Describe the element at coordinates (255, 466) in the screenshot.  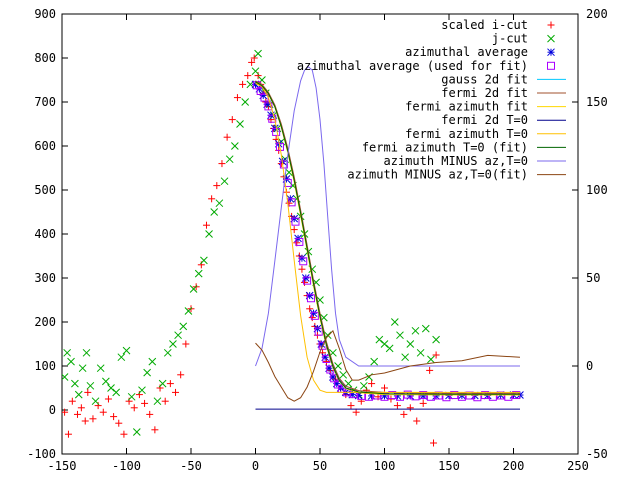
I see `x-tick-label: 0` at that location.